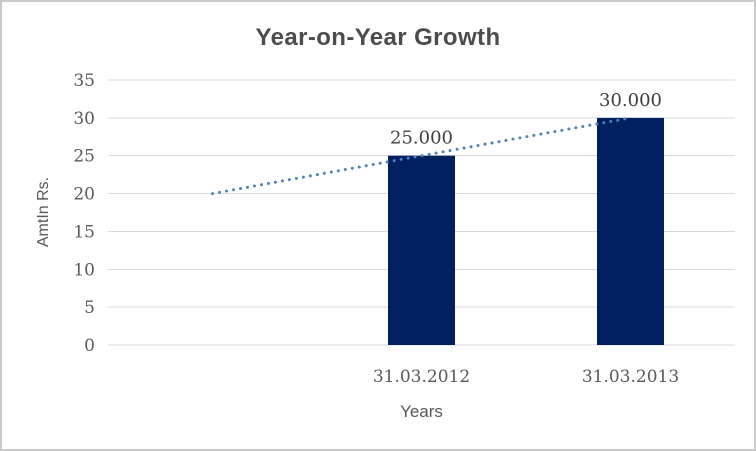 This screenshot has height=451, width=756. What do you see at coordinates (84, 195) in the screenshot?
I see `y-tick-label: 20` at bounding box center [84, 195].